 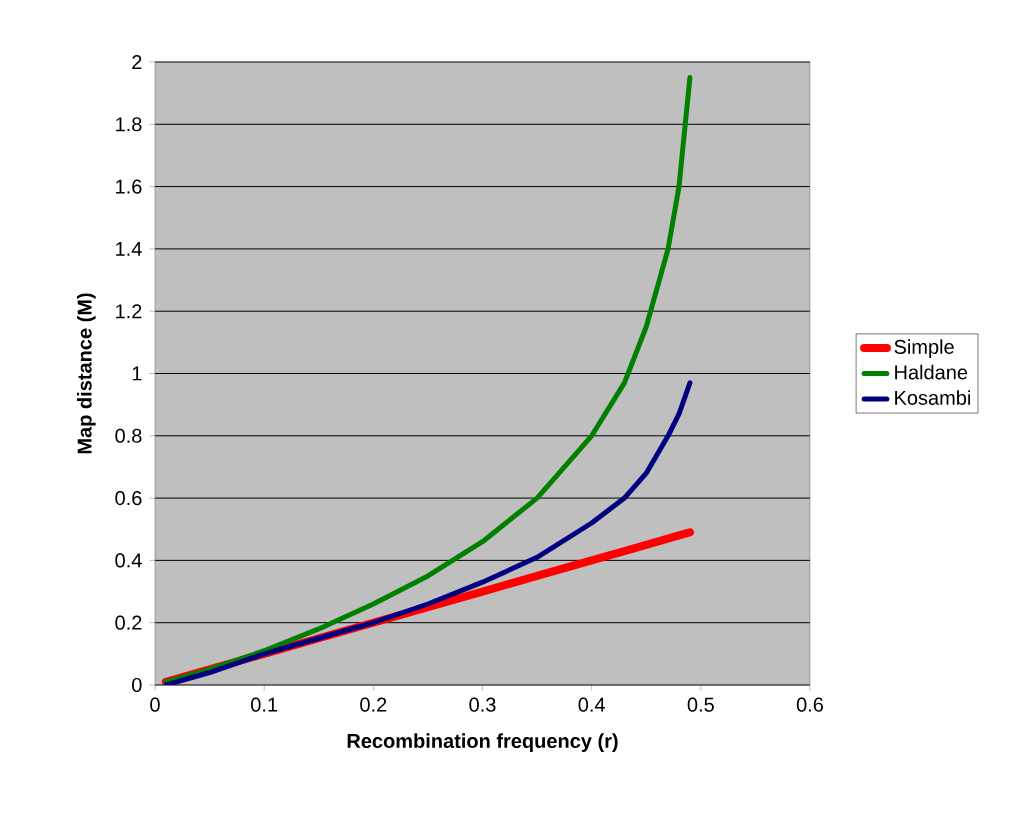 I want to click on y-tick-label: 0.6, so click(x=128, y=498).